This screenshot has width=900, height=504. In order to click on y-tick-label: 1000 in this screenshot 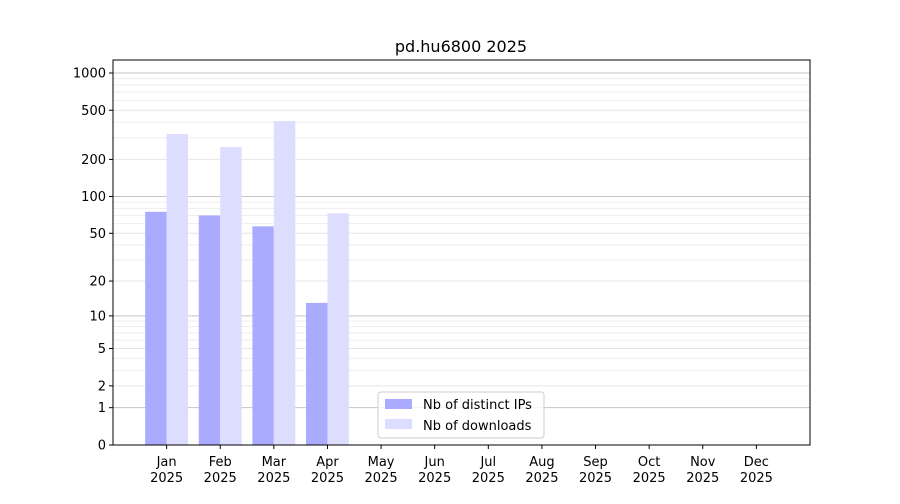, I will do `click(89, 73)`.